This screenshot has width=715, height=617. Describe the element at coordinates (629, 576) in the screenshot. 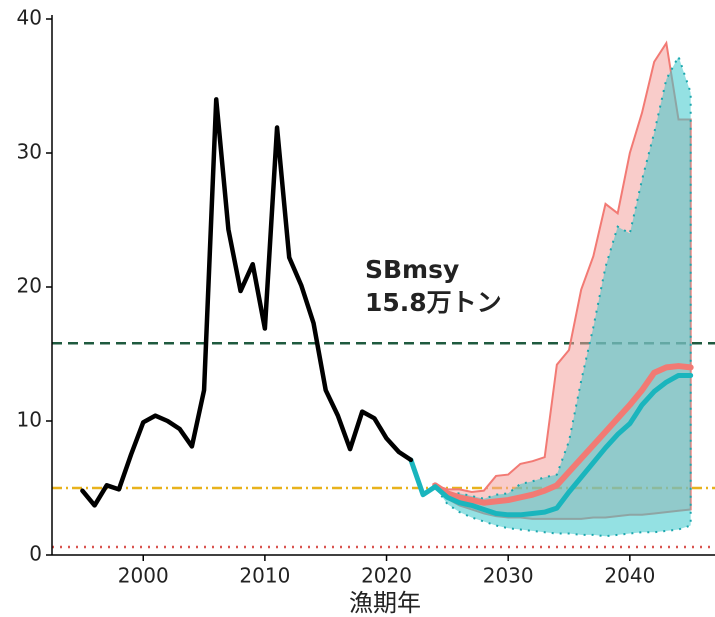

I see `x-tick-label: 2040` at that location.